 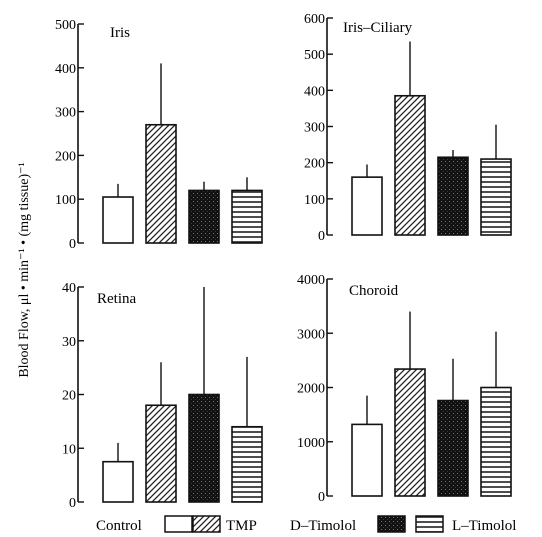 I want to click on panel-title: Iris–Ciliary, so click(x=378, y=28).